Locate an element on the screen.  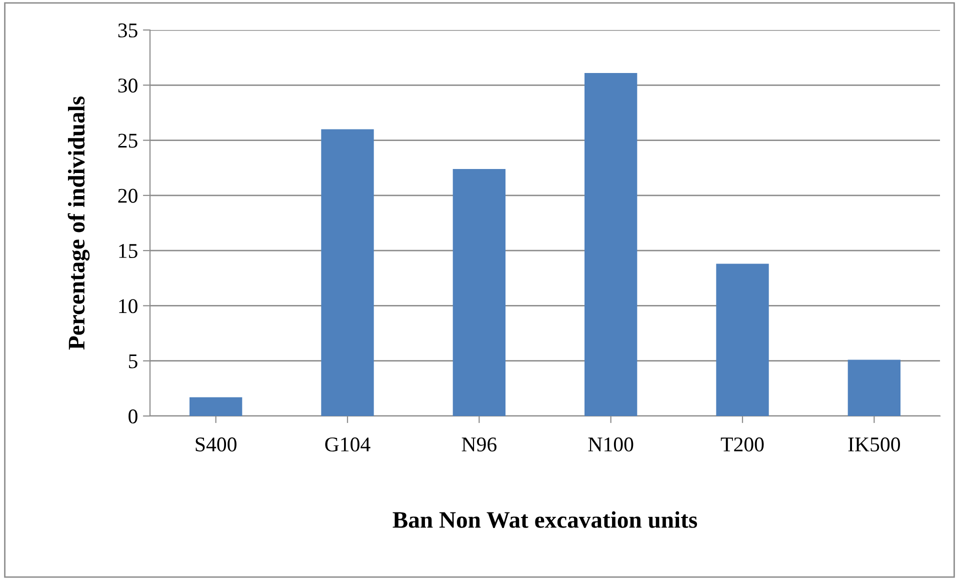
y-tick-label: 0 is located at coordinates (133, 416).